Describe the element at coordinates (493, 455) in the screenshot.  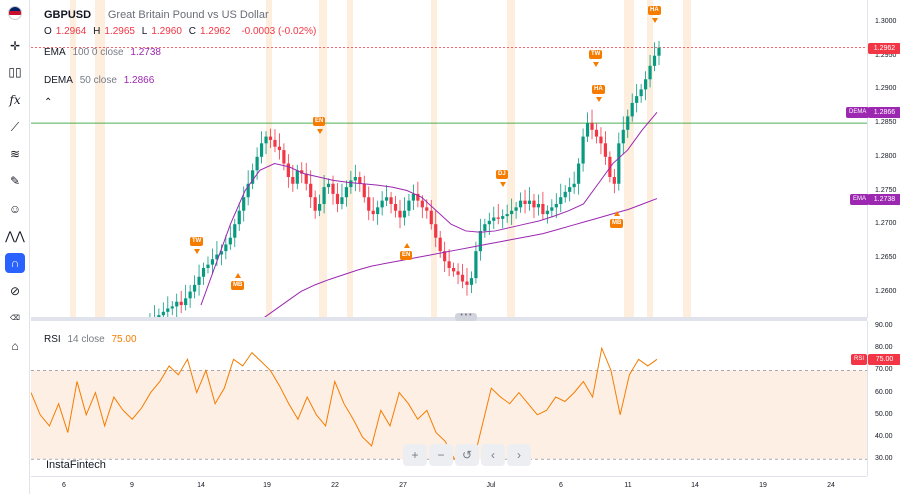
I see `scroll-left-icon: ‹` at that location.